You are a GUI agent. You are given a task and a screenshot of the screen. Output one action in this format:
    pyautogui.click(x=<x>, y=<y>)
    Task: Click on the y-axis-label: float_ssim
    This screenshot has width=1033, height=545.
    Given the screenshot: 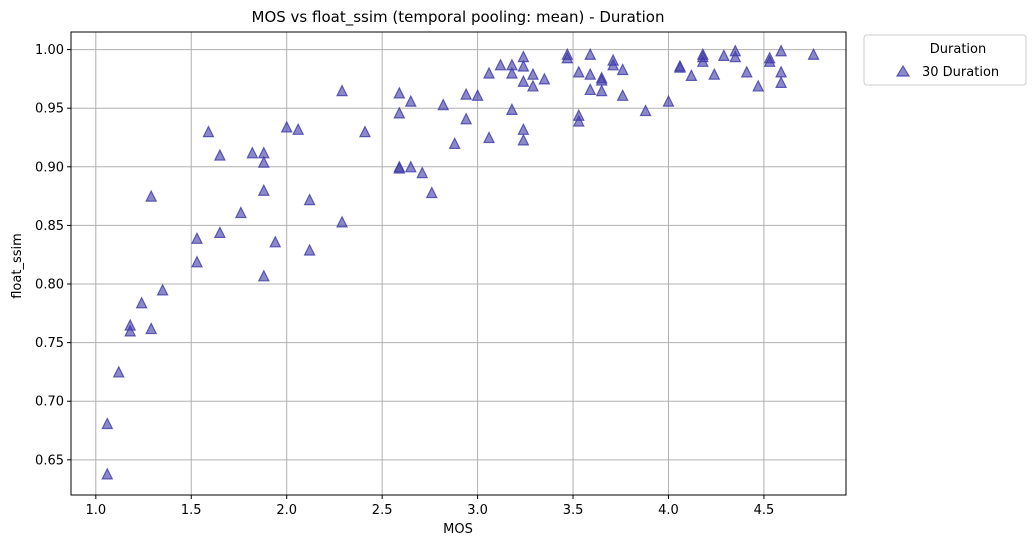 What is the action you would take?
    pyautogui.click(x=17, y=266)
    